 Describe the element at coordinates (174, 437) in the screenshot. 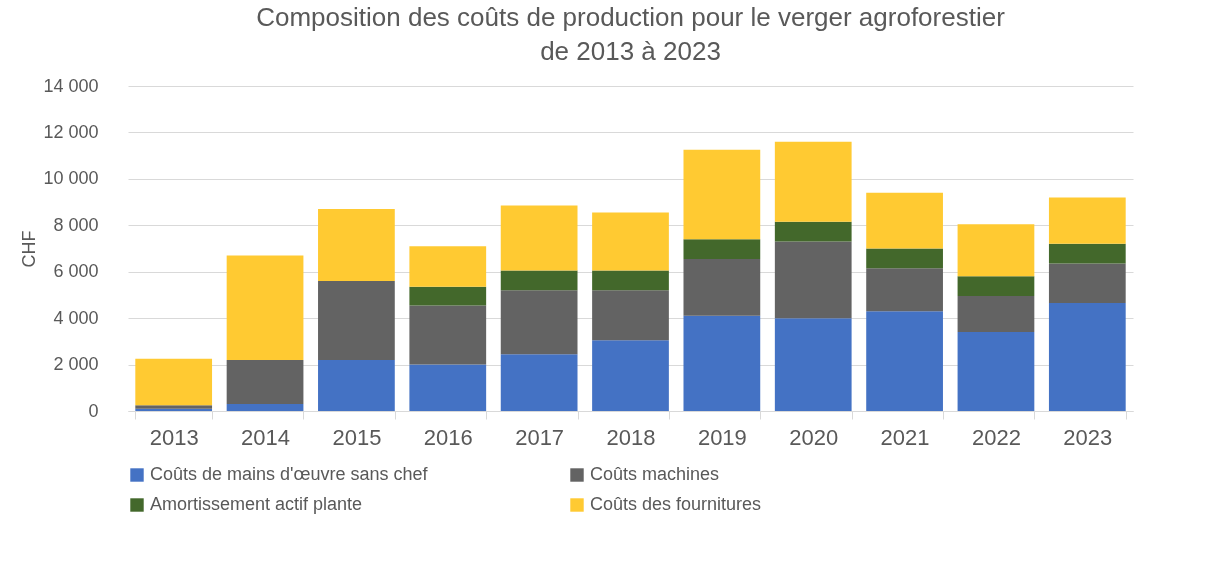

I see `x-tick-label: 2013` at that location.